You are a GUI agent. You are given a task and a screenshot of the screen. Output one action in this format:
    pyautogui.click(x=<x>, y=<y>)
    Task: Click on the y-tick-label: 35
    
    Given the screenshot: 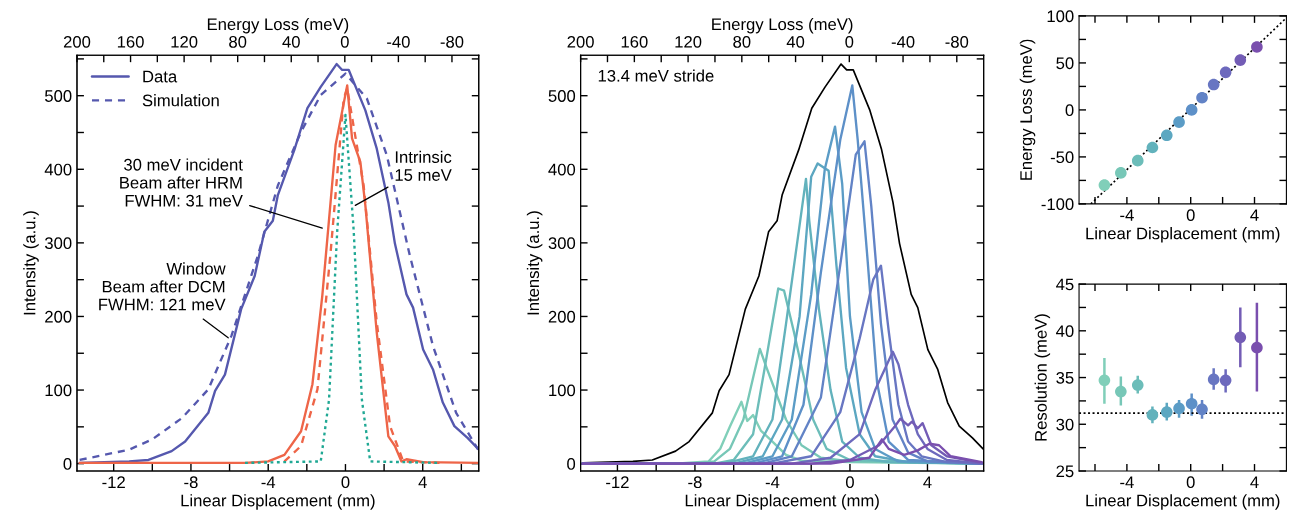 What is the action you would take?
    pyautogui.click(x=1065, y=377)
    